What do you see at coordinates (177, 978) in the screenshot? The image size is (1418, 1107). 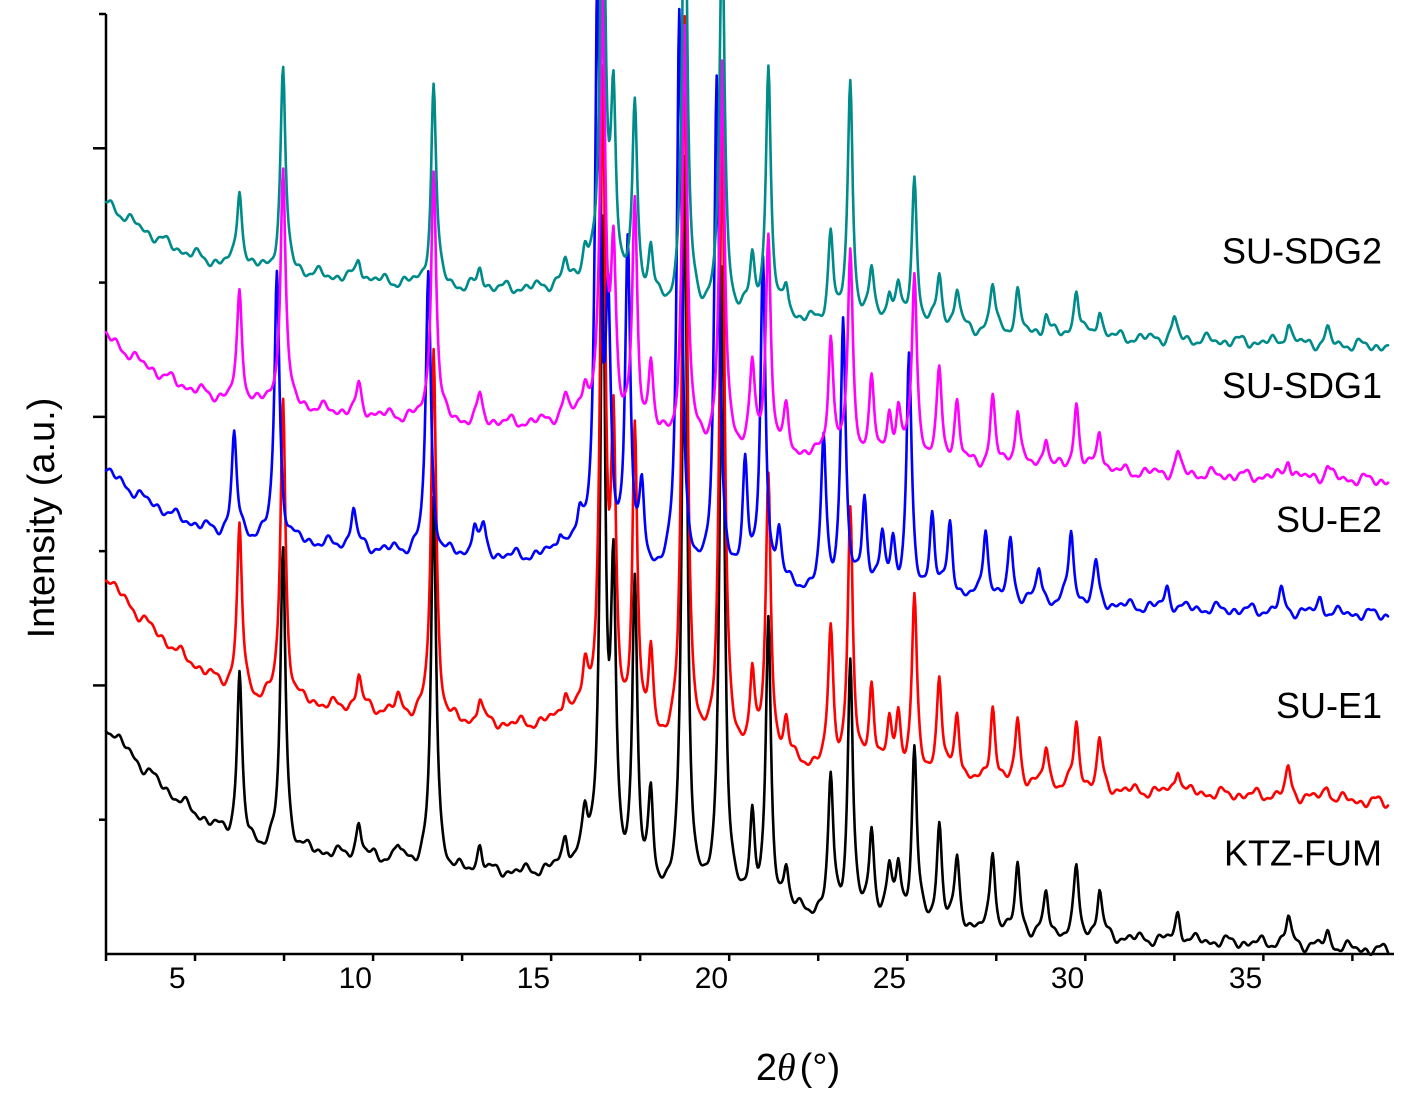 I see `x-tick-label: 5` at bounding box center [177, 978].